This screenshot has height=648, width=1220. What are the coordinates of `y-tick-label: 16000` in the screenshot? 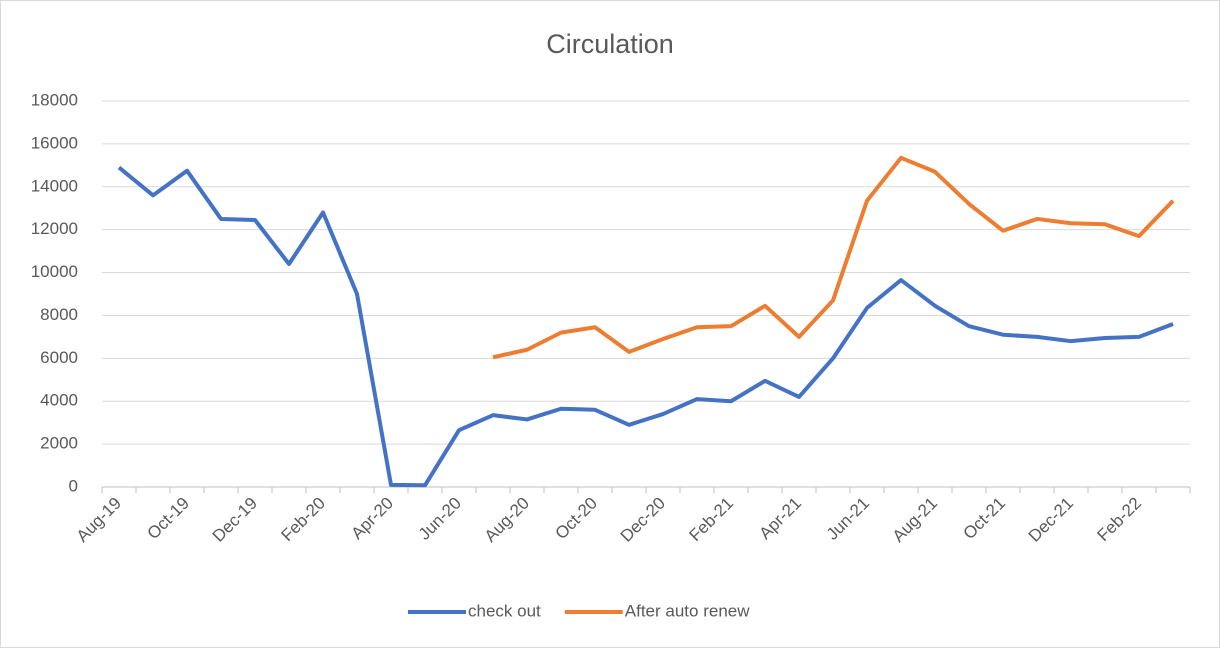 It's located at (54, 142).